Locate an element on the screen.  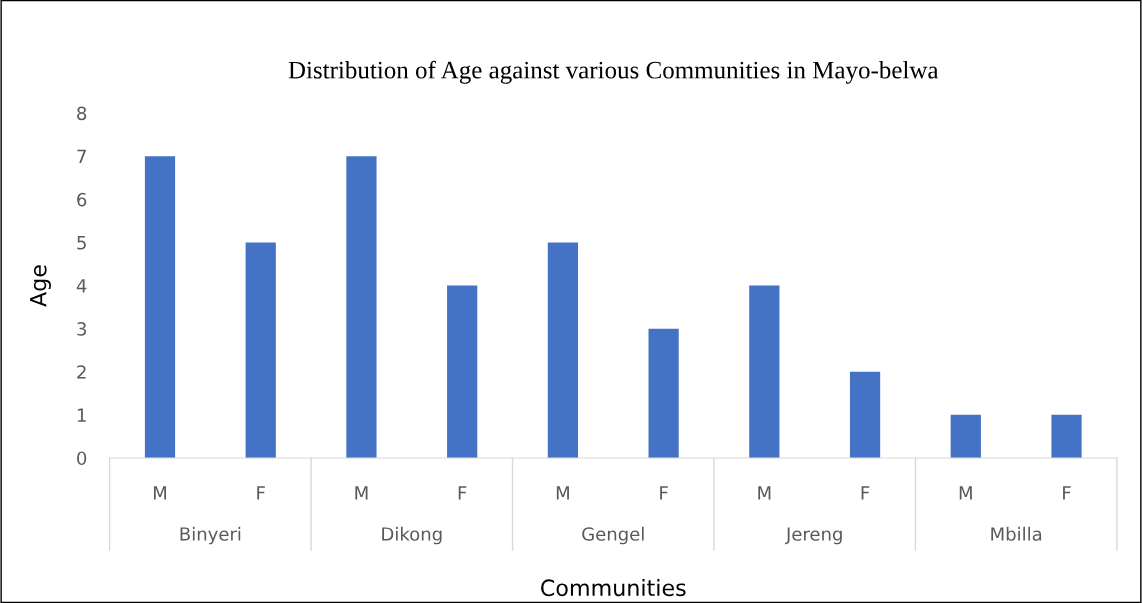
y-tick-label: 6 is located at coordinates (82, 199).